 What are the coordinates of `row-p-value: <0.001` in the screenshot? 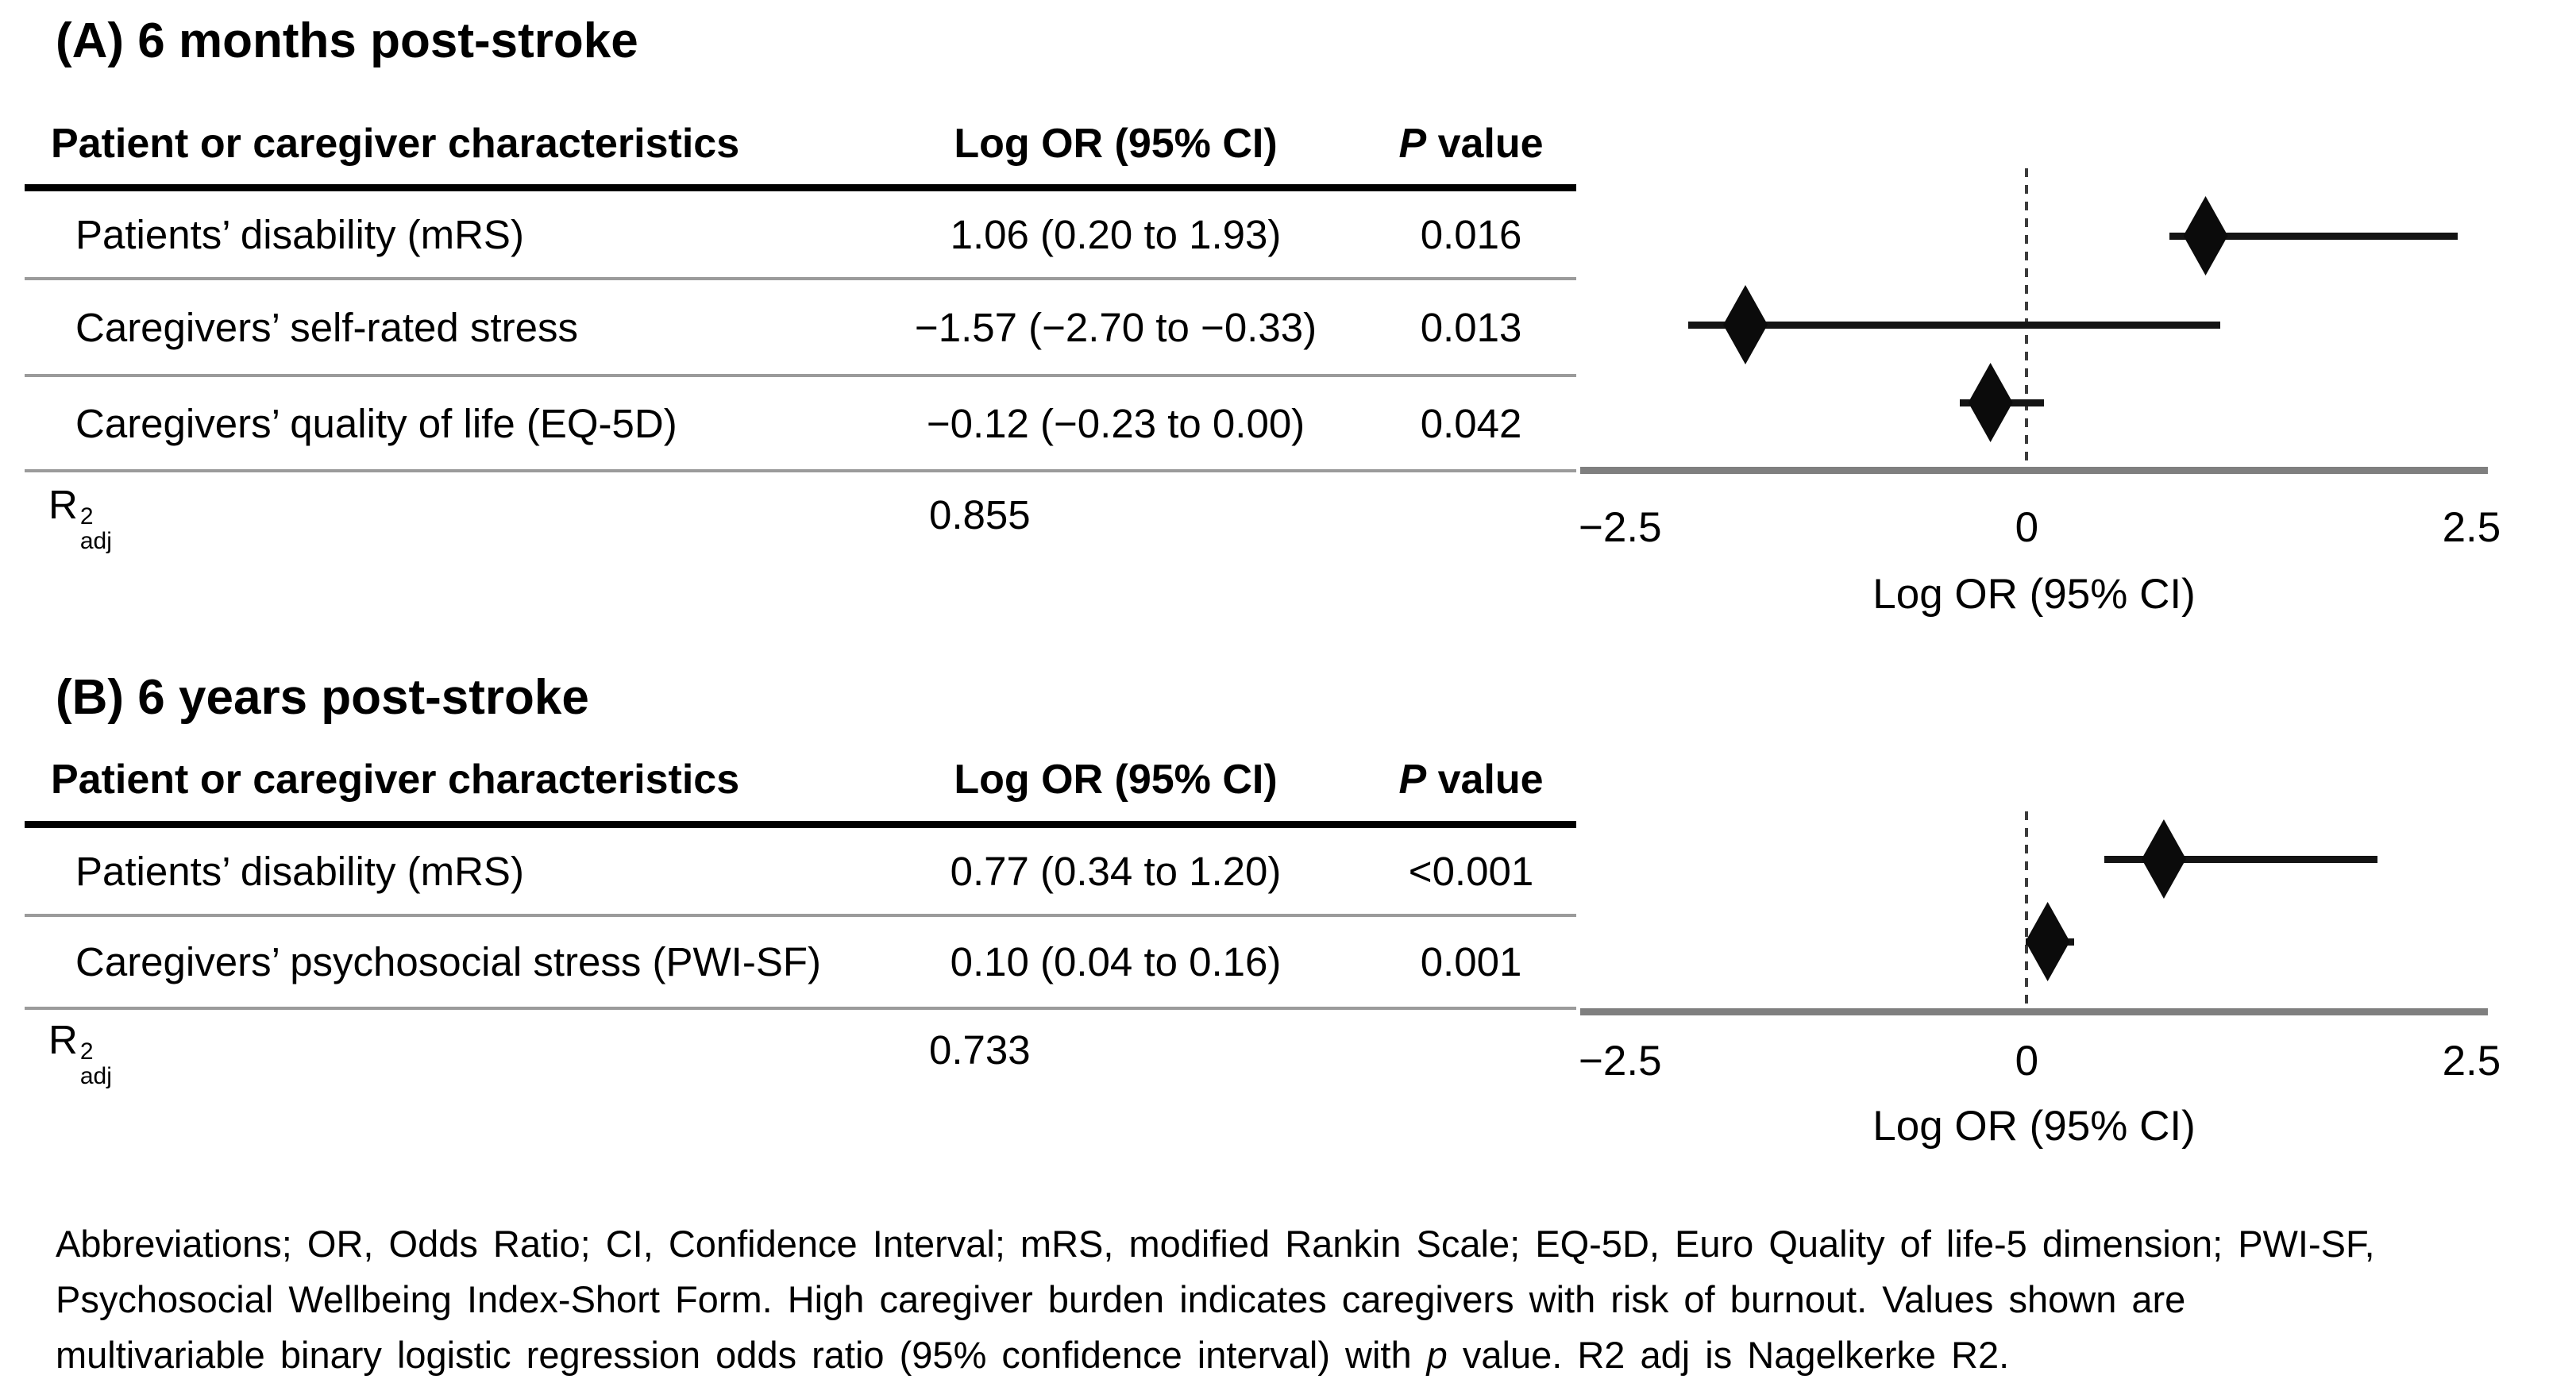 It's located at (1471, 871).